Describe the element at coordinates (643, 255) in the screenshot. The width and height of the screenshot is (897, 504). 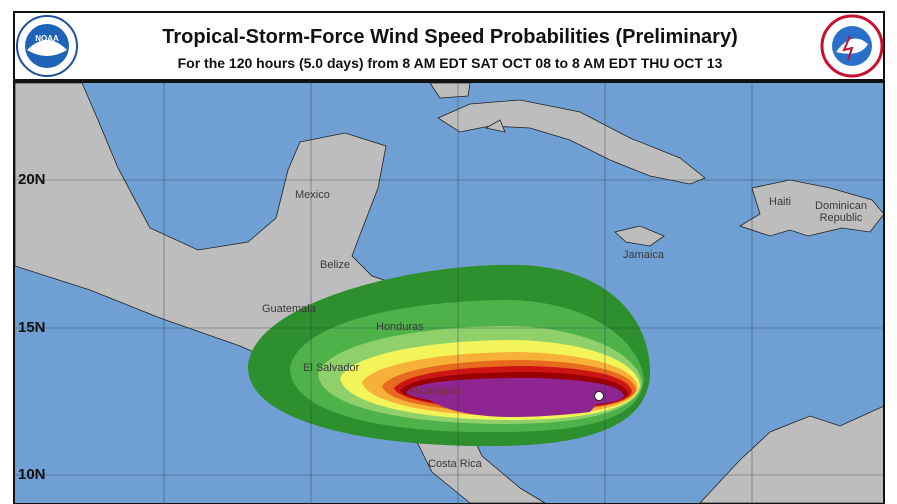
I see `place-label: Jamaica` at that location.